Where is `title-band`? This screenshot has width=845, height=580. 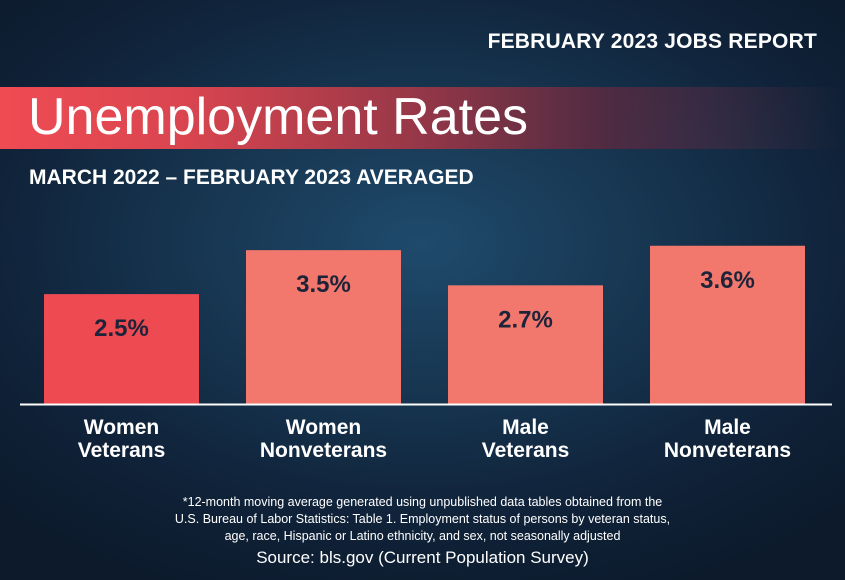
title-band is located at coordinates (422, 118).